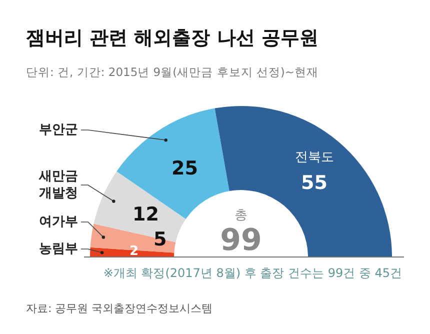 The image size is (430, 334). I want to click on text: 자료: 공무원 국외출장연수정보시스템, so click(119, 308).